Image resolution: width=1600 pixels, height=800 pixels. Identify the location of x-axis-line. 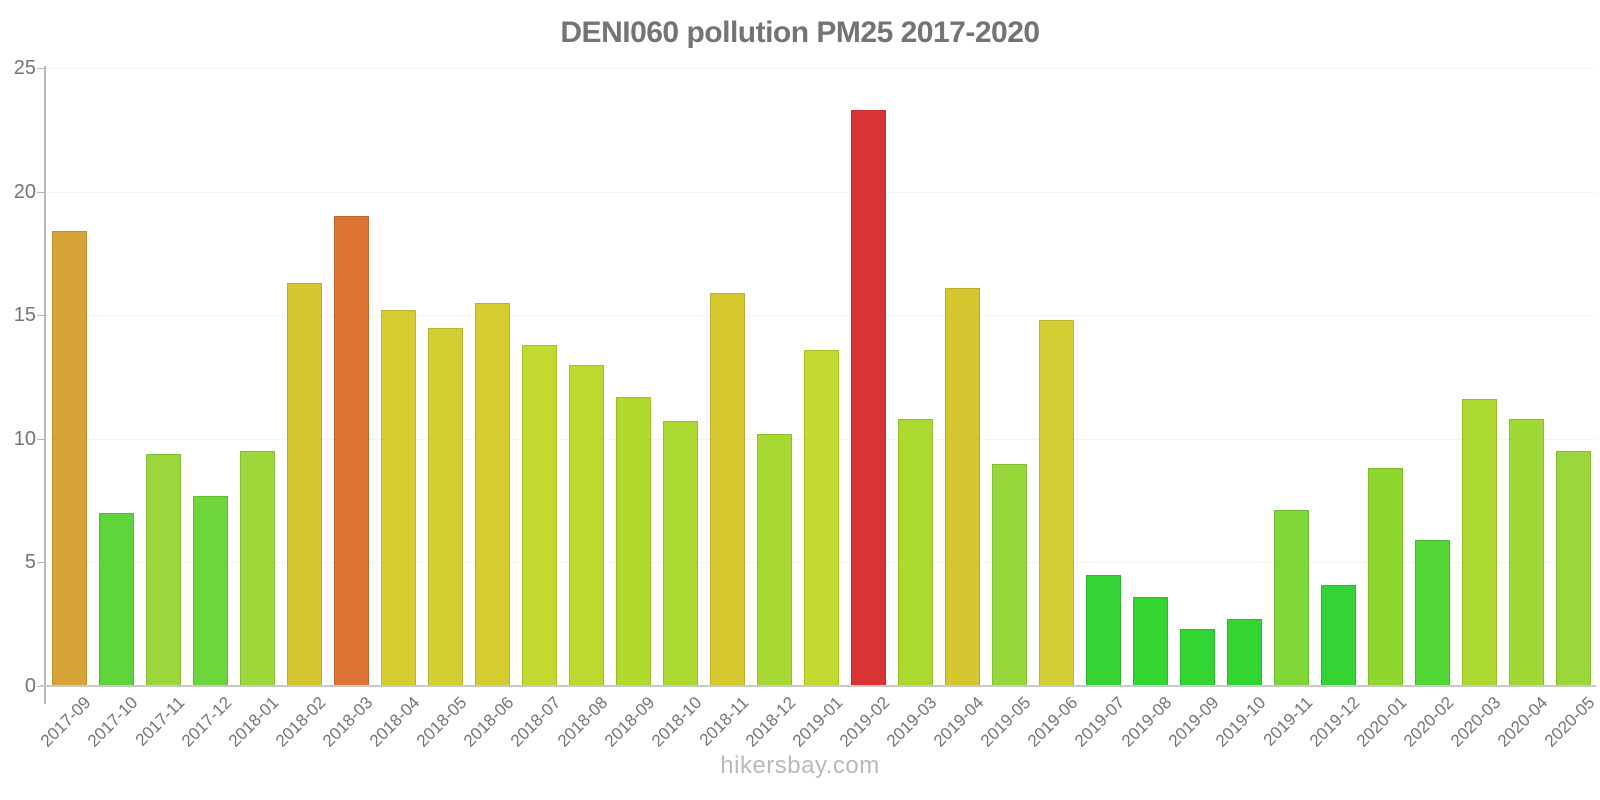
(818, 686).